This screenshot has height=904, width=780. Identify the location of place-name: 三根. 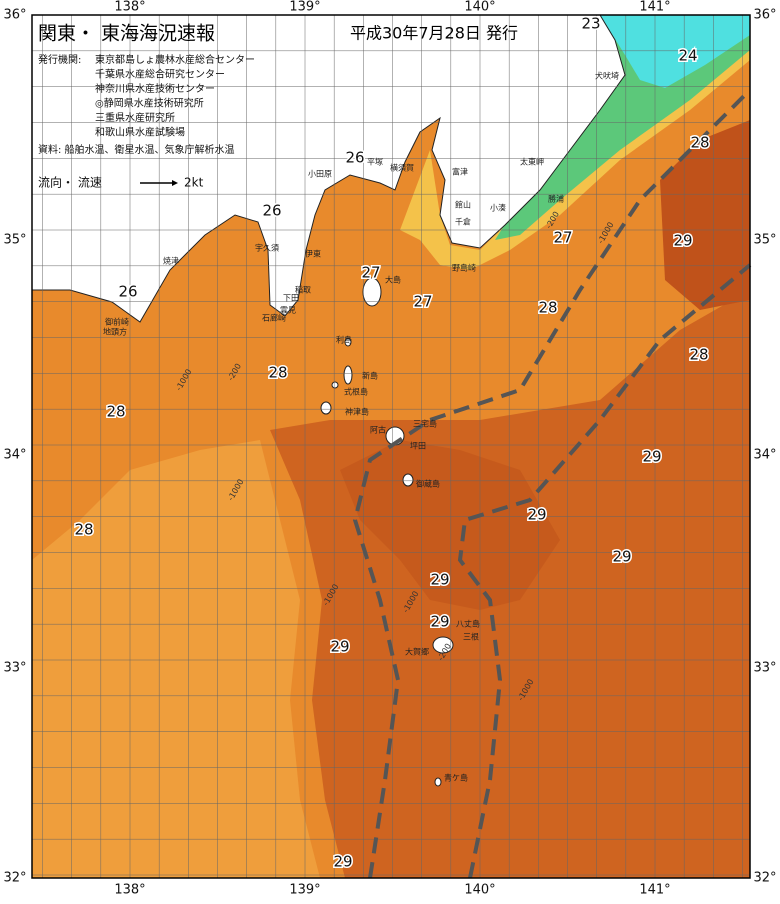
(471, 637).